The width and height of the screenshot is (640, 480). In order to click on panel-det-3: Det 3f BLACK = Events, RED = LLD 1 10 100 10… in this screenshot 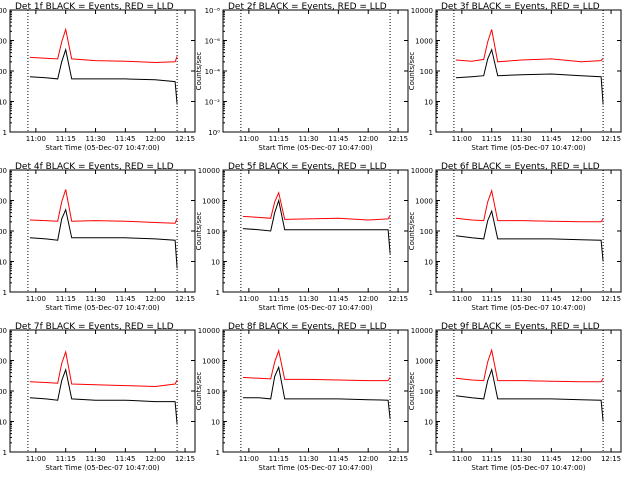, I will do `click(515, 77)`.